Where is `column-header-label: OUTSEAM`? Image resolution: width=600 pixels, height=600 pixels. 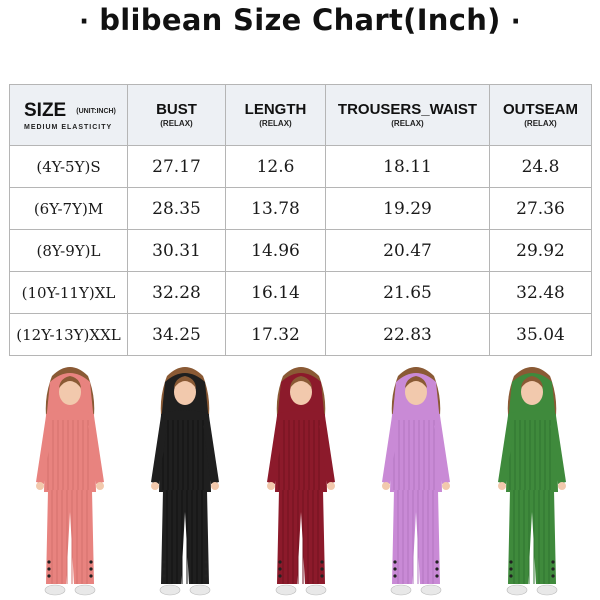
column-header-label: OUTSEAM is located at coordinates (540, 109).